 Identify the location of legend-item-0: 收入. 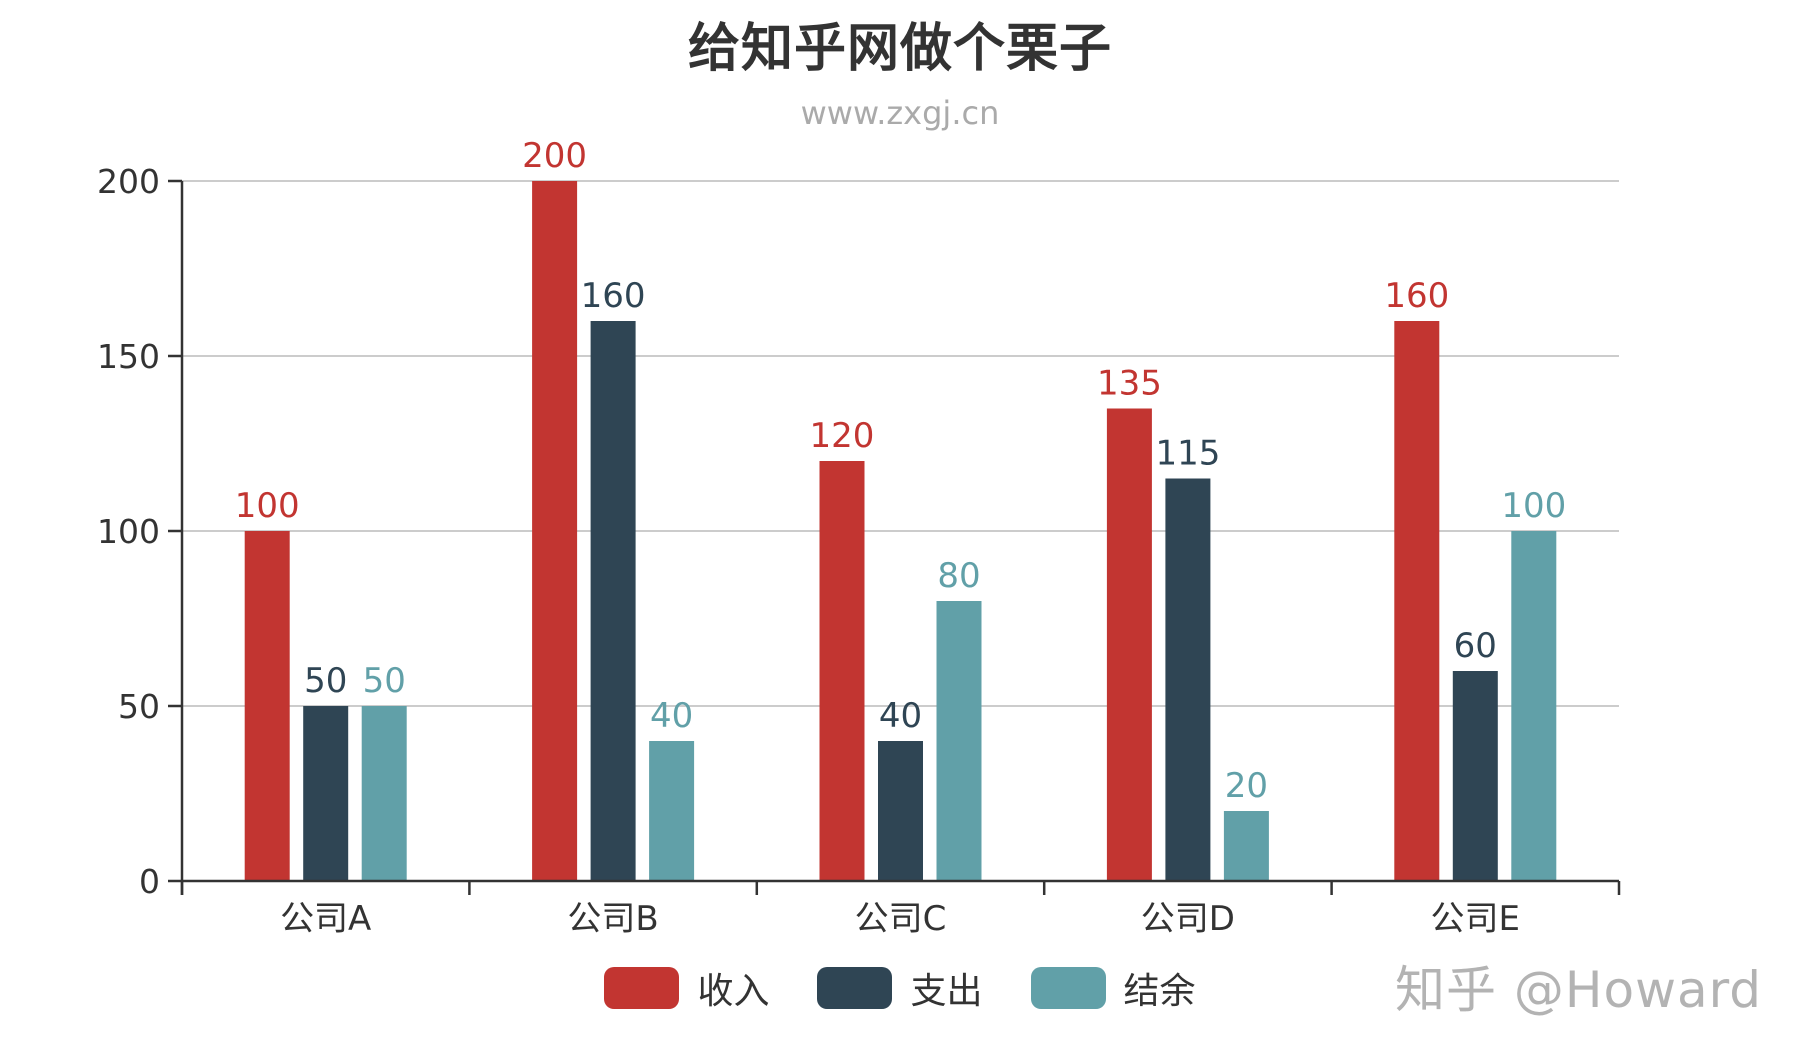
(686, 988).